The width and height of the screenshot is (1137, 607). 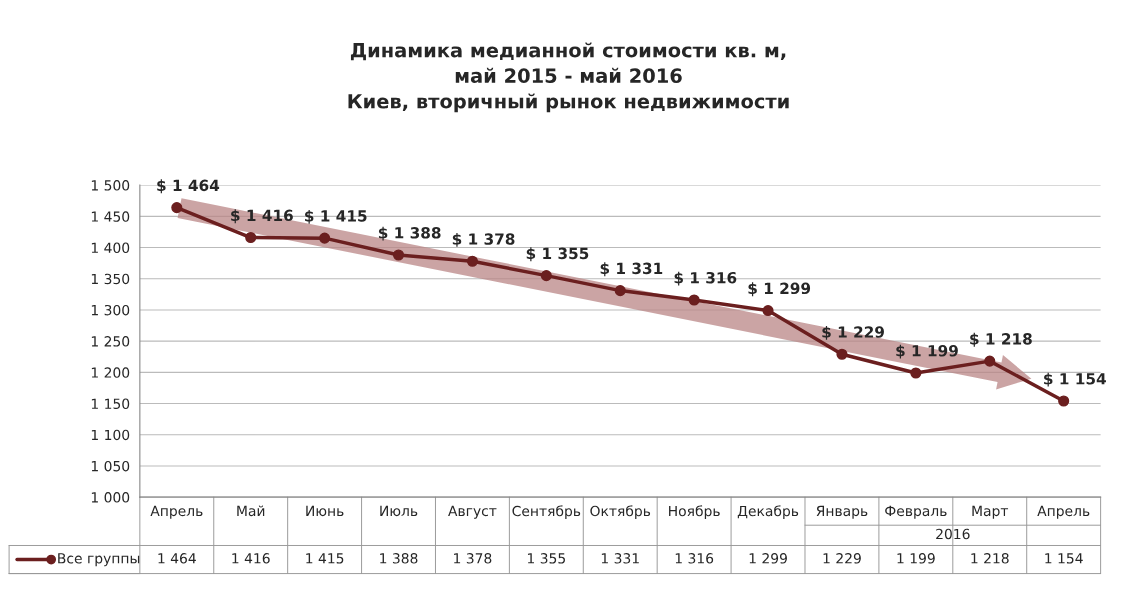 What do you see at coordinates (842, 558) in the screenshot?
I see `text: 1 229` at bounding box center [842, 558].